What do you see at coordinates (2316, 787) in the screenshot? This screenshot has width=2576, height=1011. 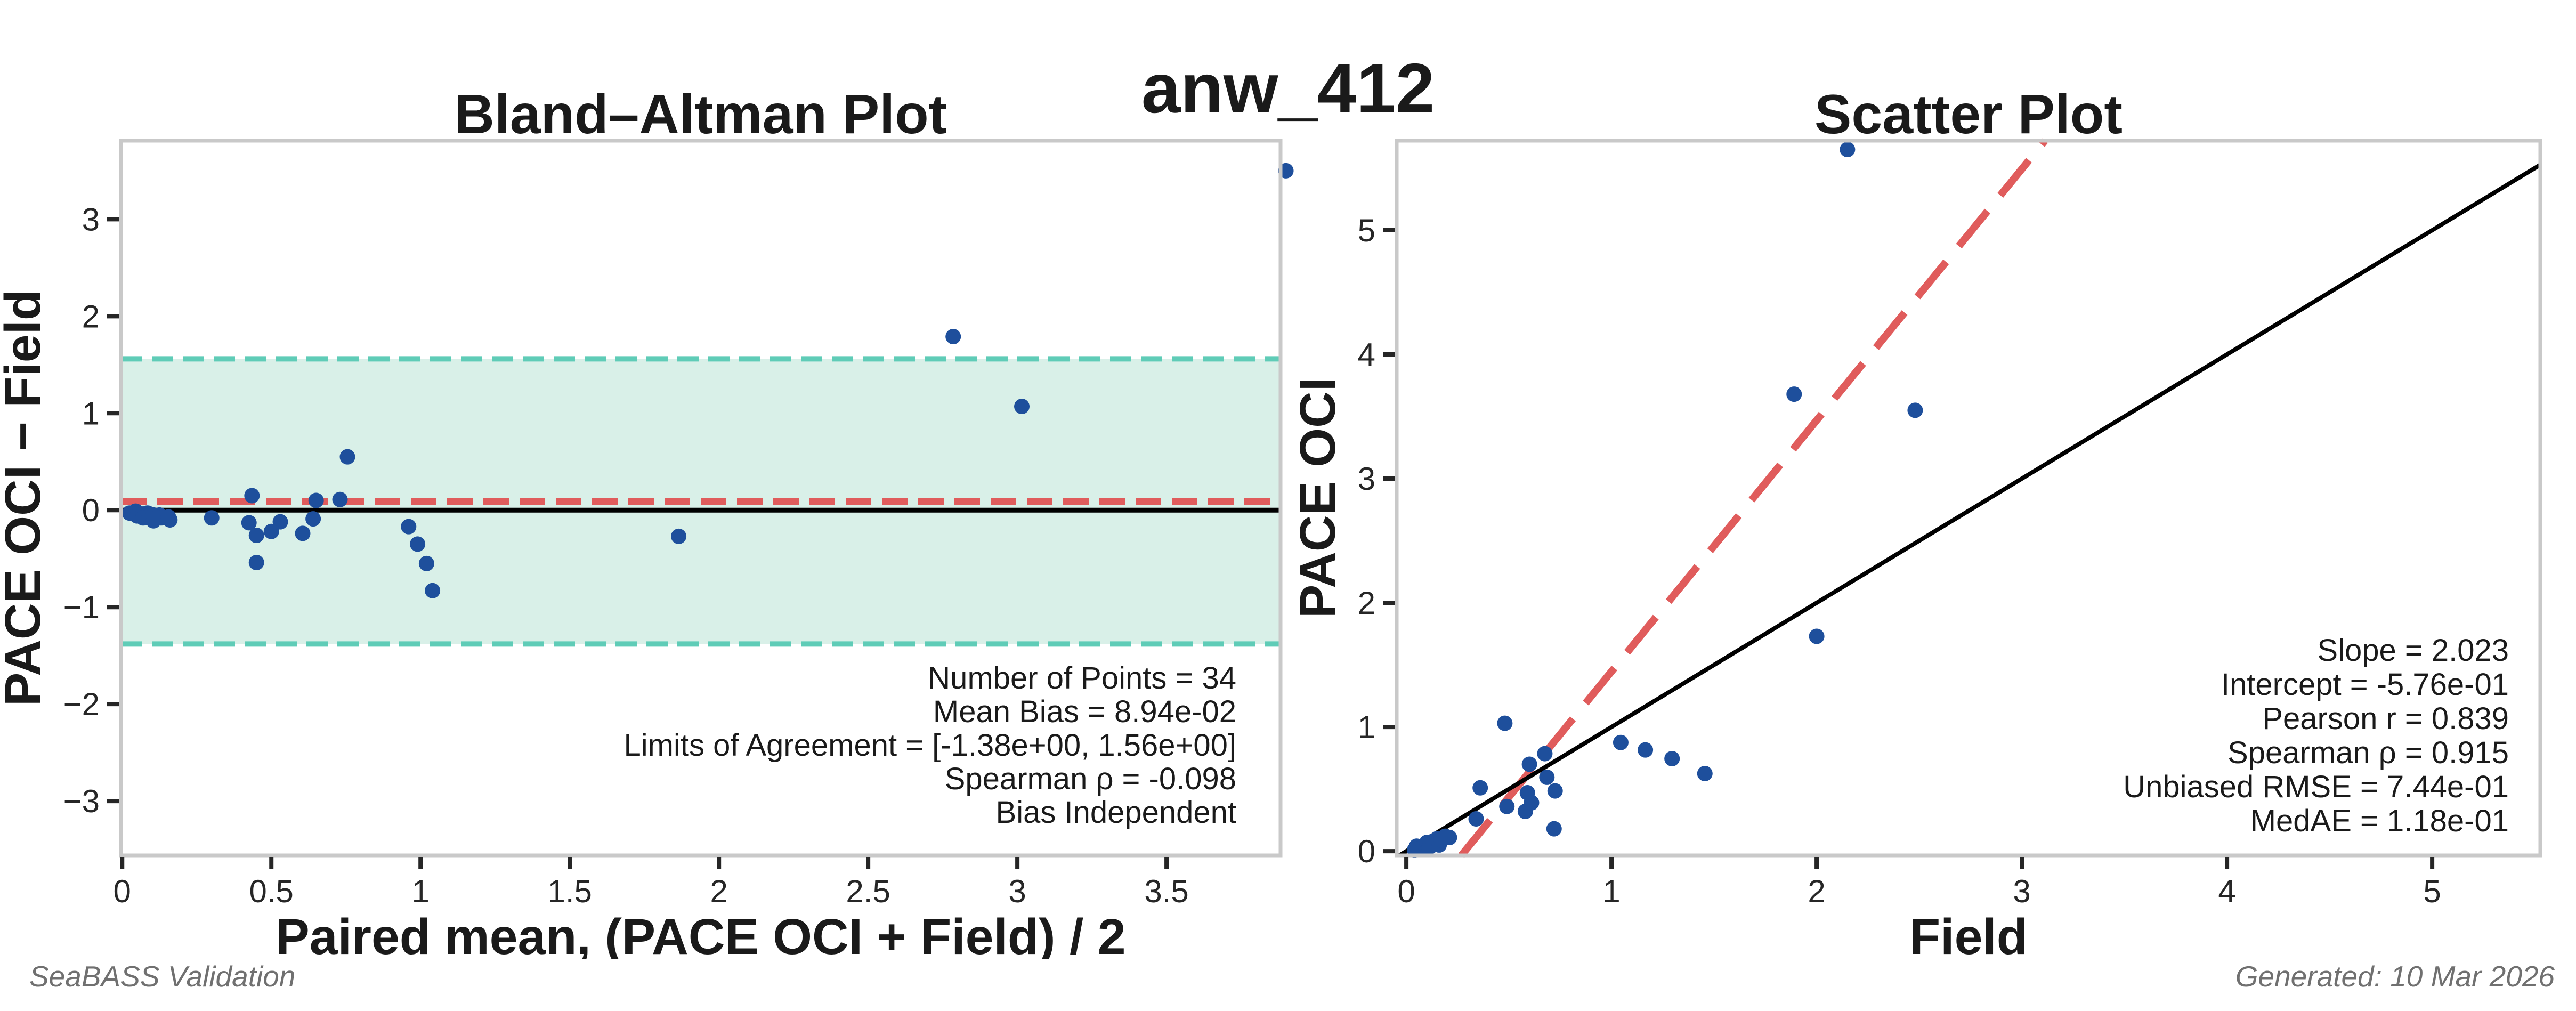 I see `stat-line: Unbiased RMSE = 7.44e-01` at bounding box center [2316, 787].